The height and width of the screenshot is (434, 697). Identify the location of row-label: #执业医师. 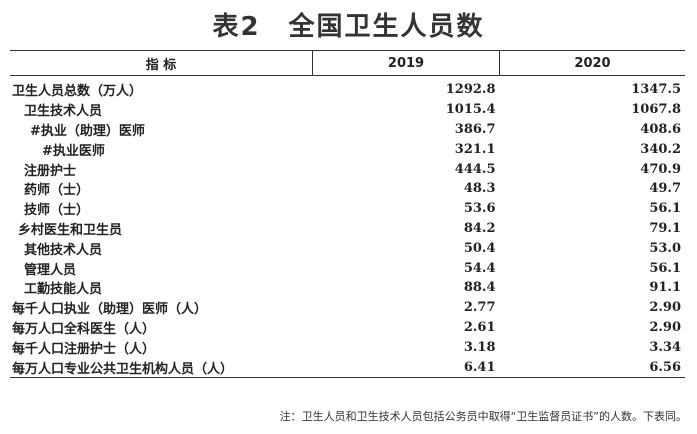
(73, 151).